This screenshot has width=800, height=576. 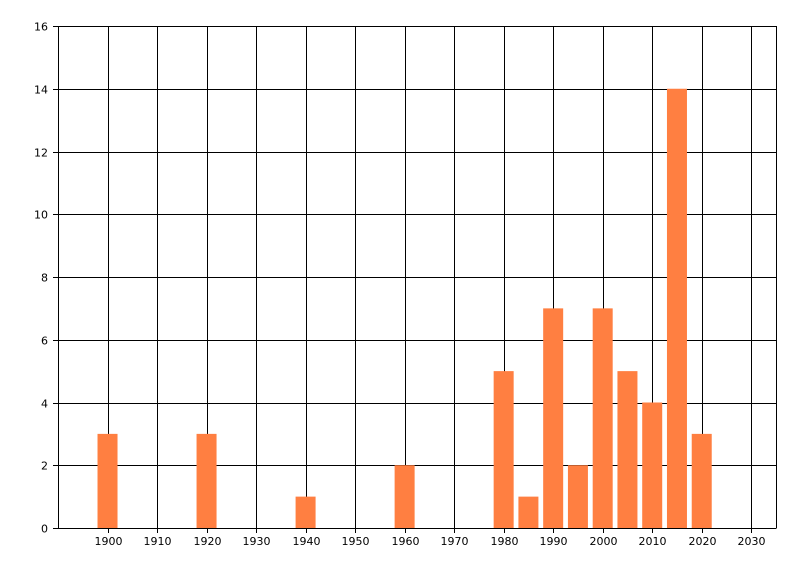 I want to click on y-tick-label: 16, so click(x=41, y=27).